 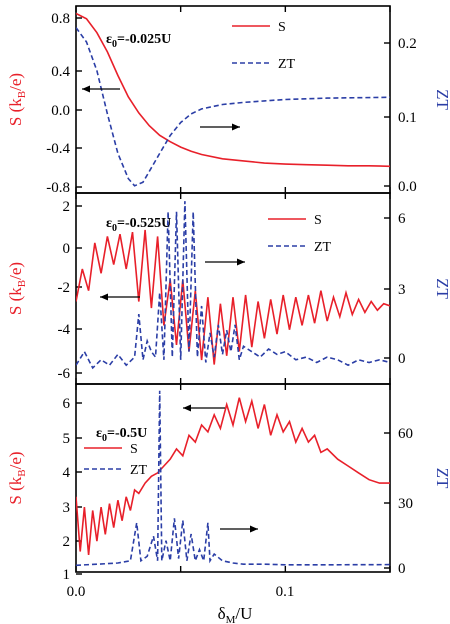 What do you see at coordinates (138, 41) in the screenshot?
I see `panel-annotation: ε0=-0.025U` at bounding box center [138, 41].